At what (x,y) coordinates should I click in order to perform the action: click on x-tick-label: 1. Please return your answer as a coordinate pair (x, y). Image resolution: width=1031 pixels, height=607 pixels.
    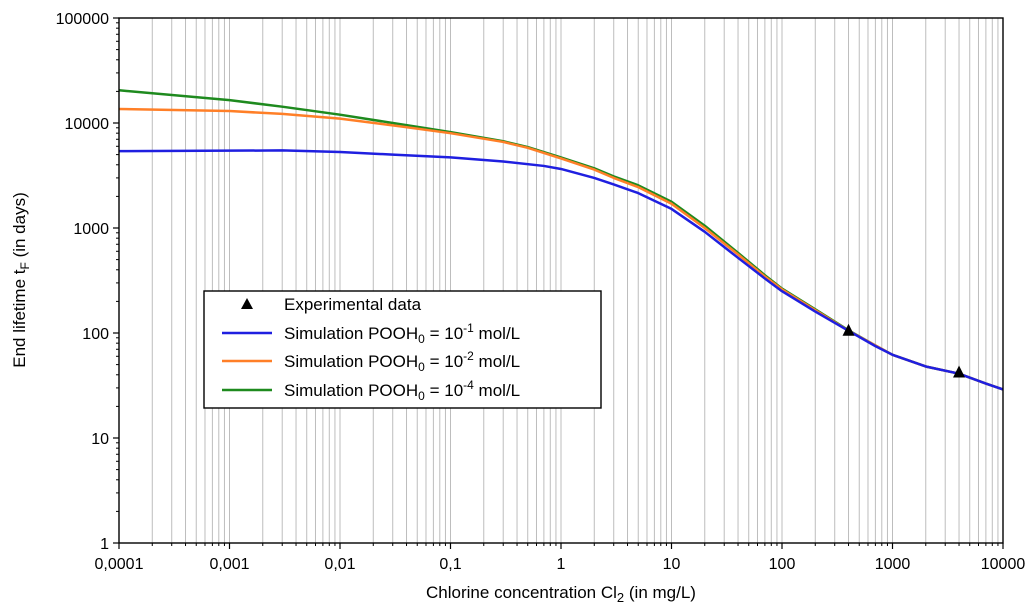
    Looking at the image, I should click on (561, 564).